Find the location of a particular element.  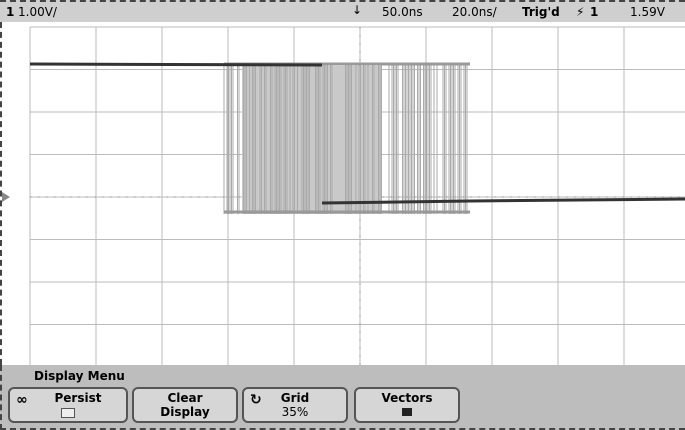

clear-display-button: Clear Display is located at coordinates (185, 405).